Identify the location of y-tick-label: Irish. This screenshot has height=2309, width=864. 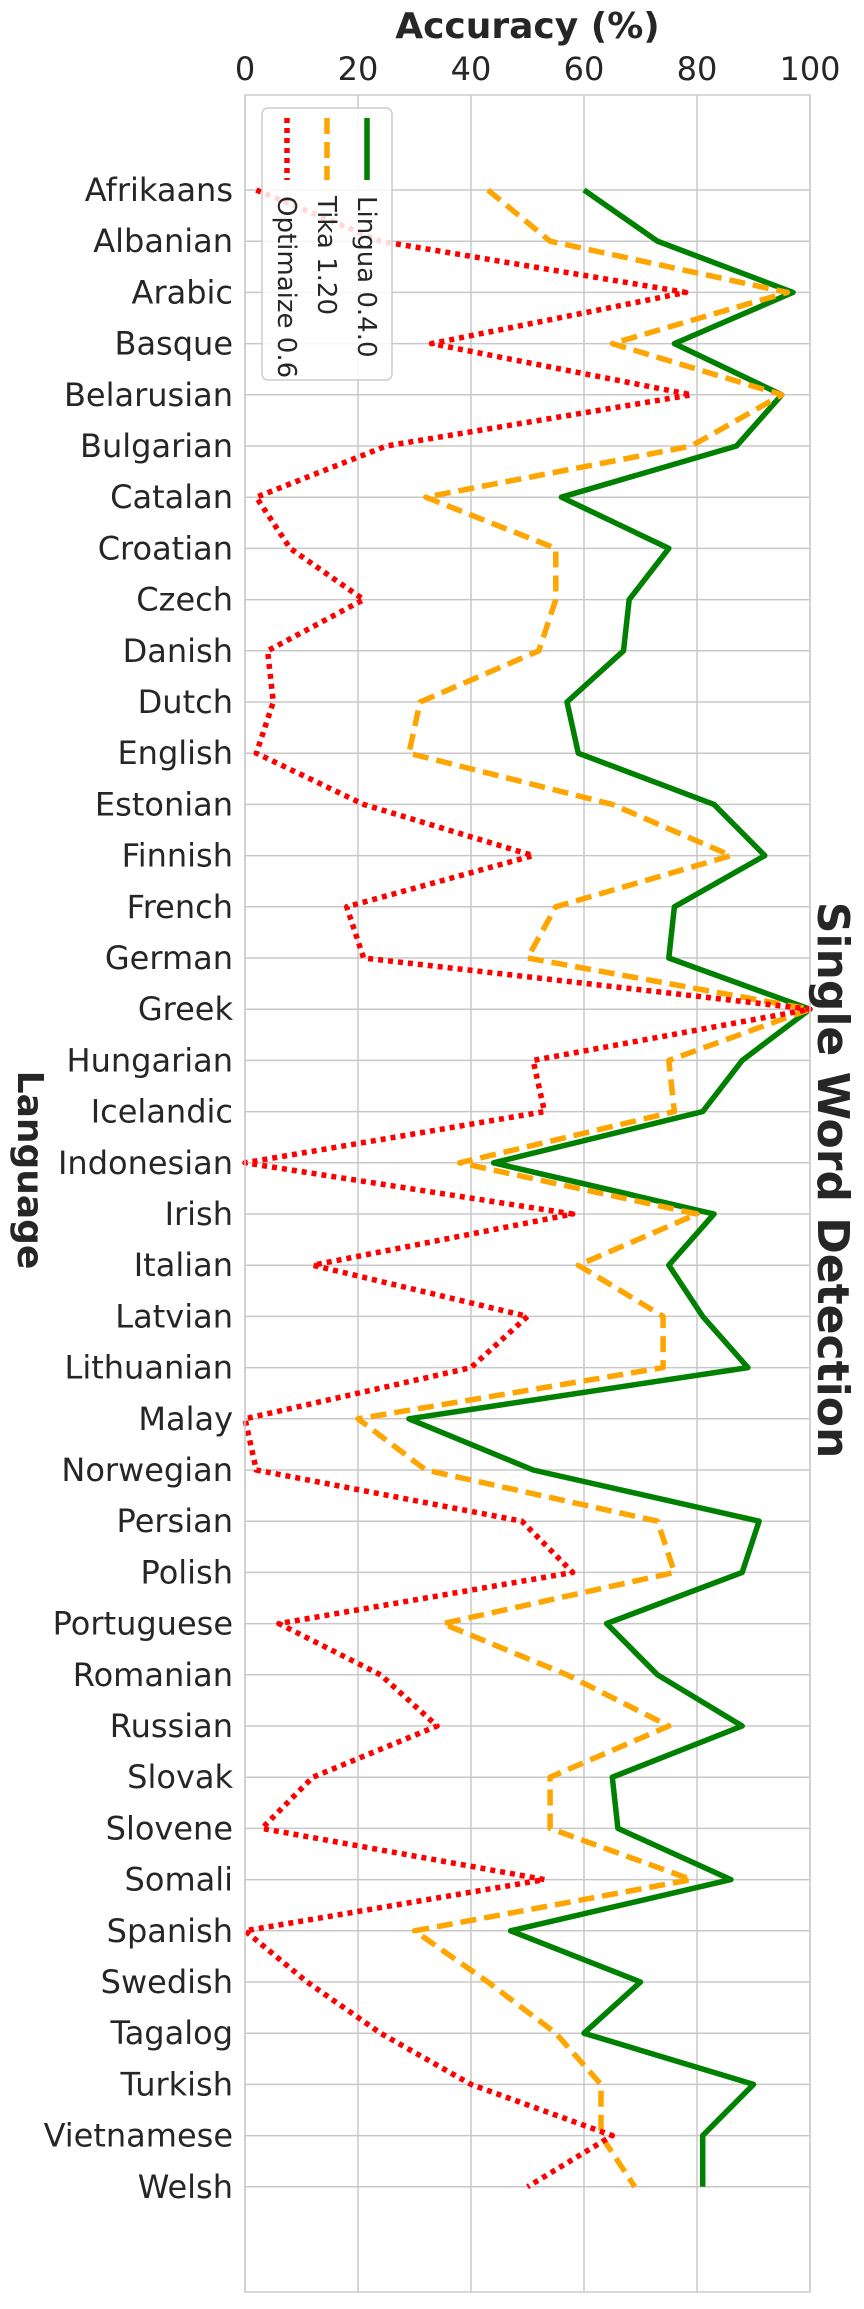
(199, 1214).